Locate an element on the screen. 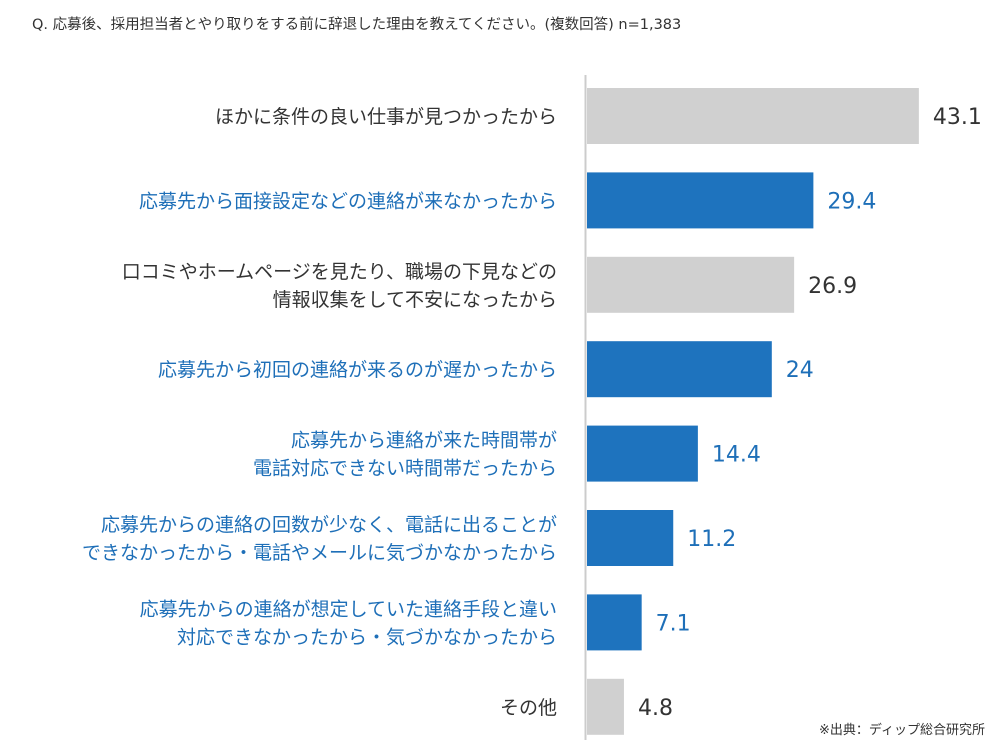  category-label: 応募先から初回の連絡が来るのが遅かったから is located at coordinates (357, 370).